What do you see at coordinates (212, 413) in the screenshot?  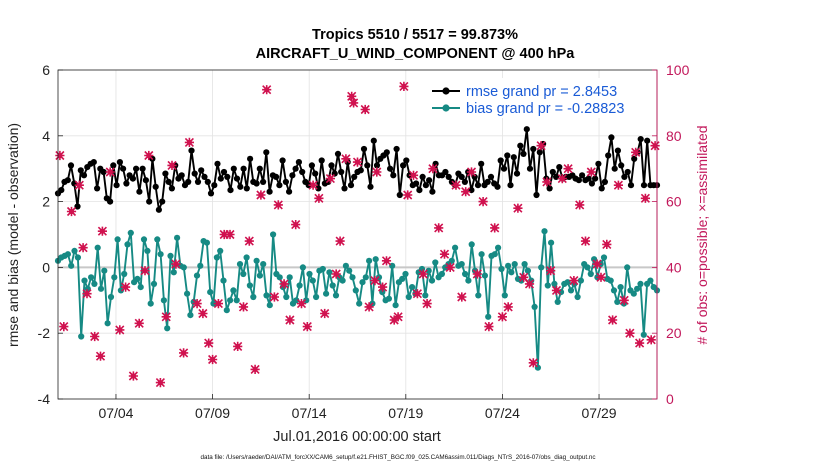 I see `x-tick-label: 07/09` at bounding box center [212, 413].